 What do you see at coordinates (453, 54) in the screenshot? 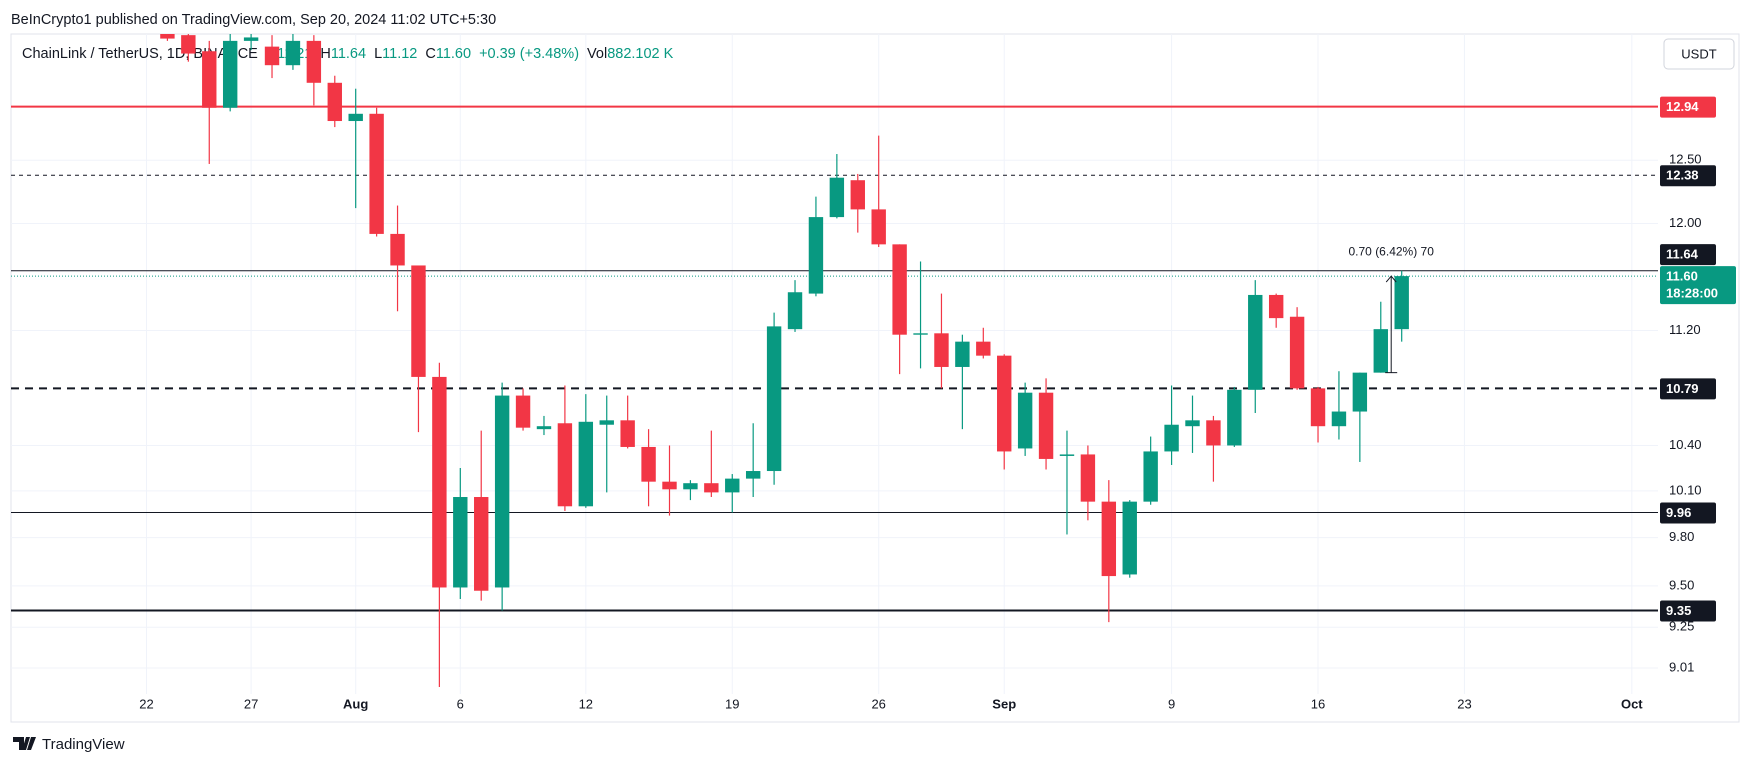
I see `legend-value: 11.60` at bounding box center [453, 54].